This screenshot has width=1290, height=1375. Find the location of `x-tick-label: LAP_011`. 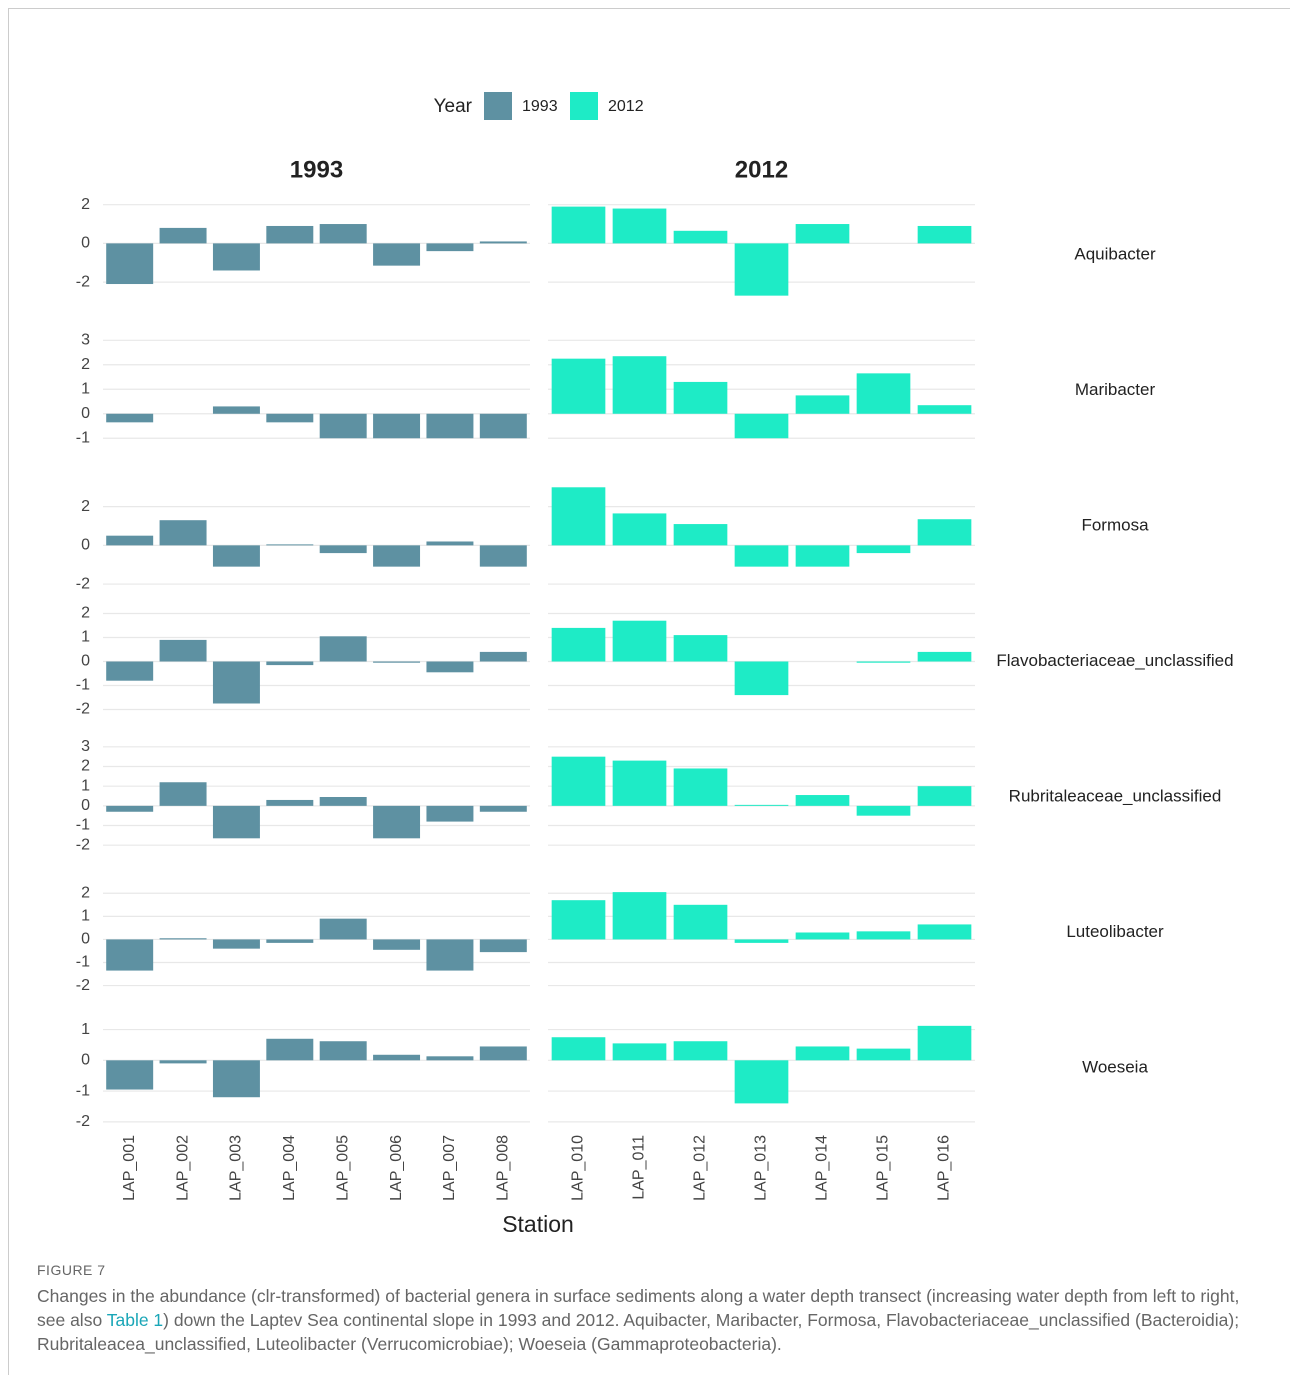

x-tick-label: LAP_011 is located at coordinates (639, 1167).